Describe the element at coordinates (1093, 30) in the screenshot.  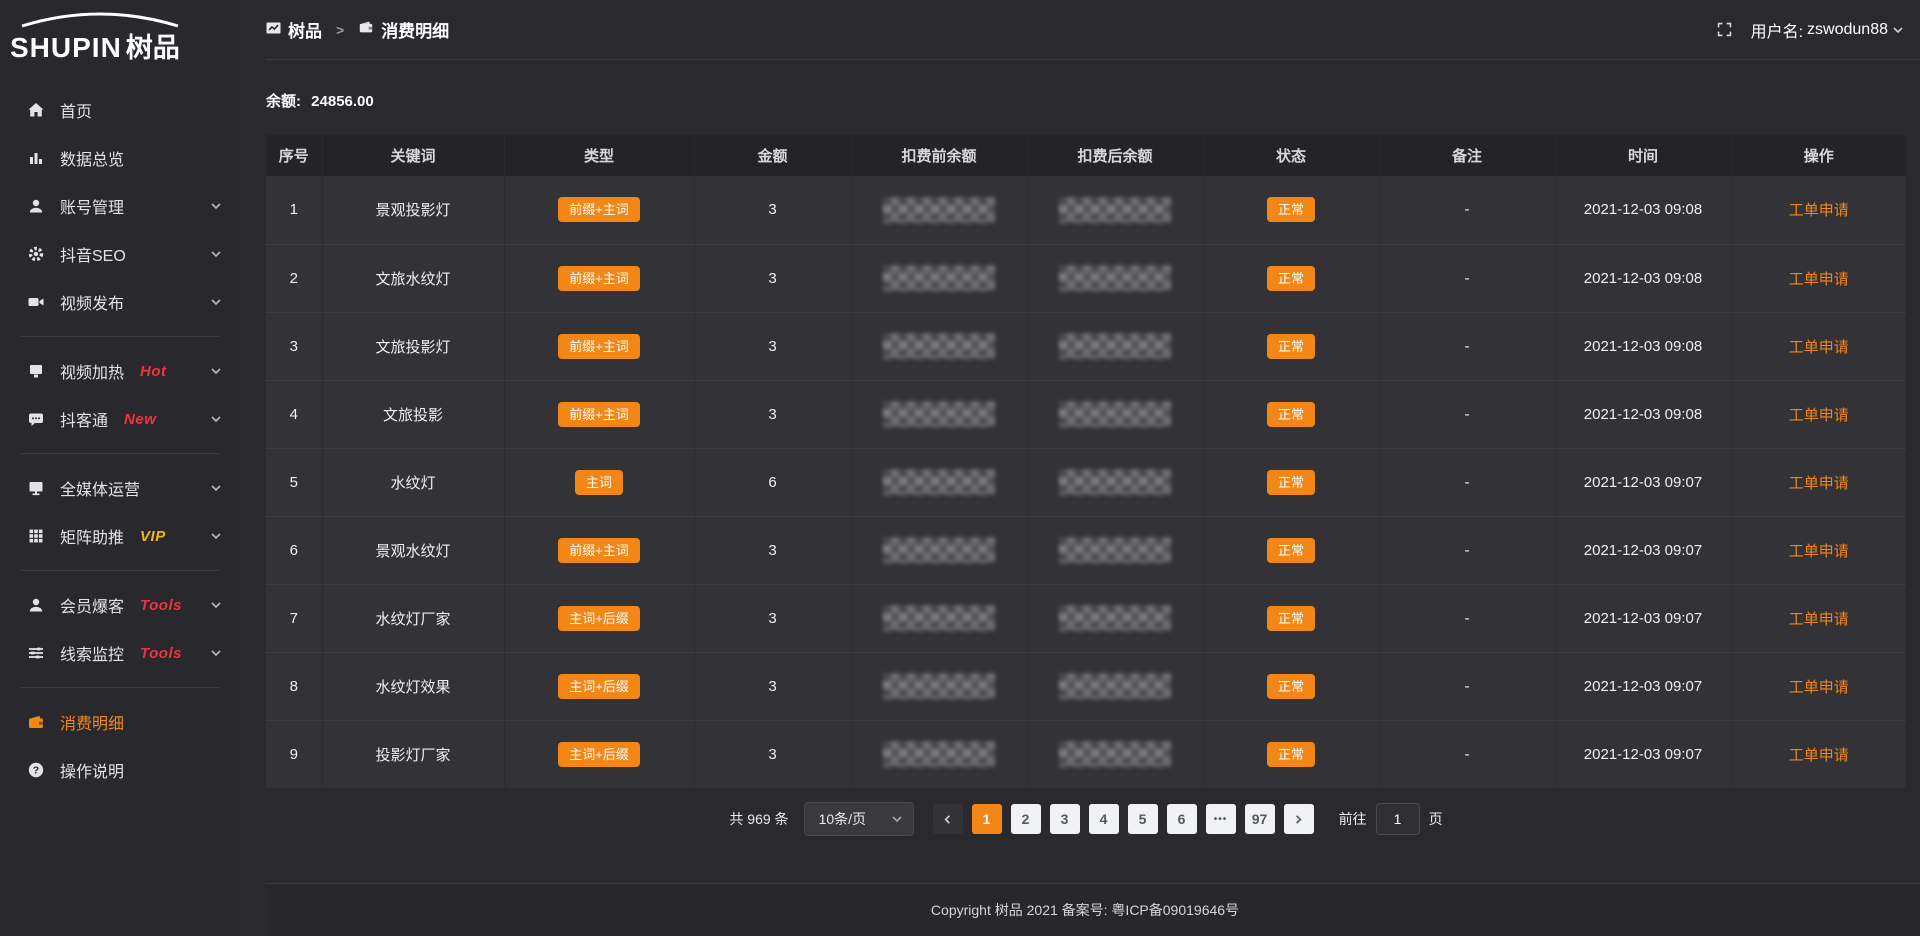
I see `topbar: 树品 > 消费明细 用户名: zswodun88` at that location.